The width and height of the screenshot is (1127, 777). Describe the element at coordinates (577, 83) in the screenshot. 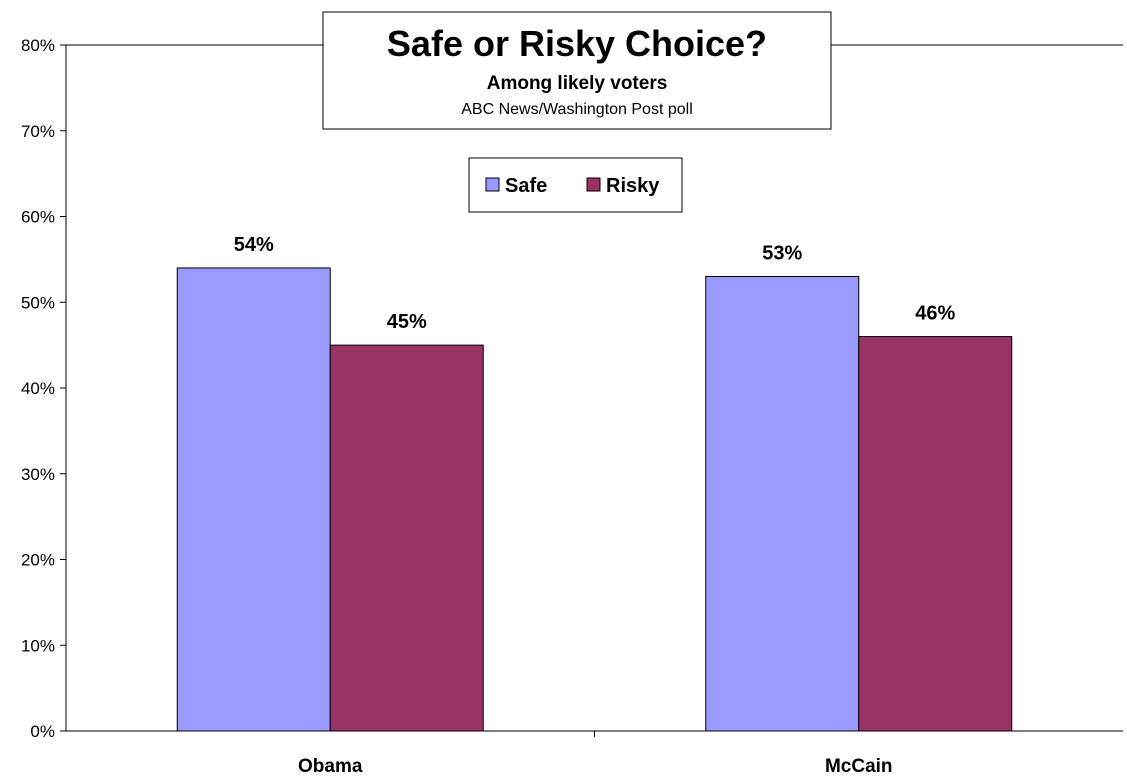

I see `chart-subtitle: Among likely voters` at that location.